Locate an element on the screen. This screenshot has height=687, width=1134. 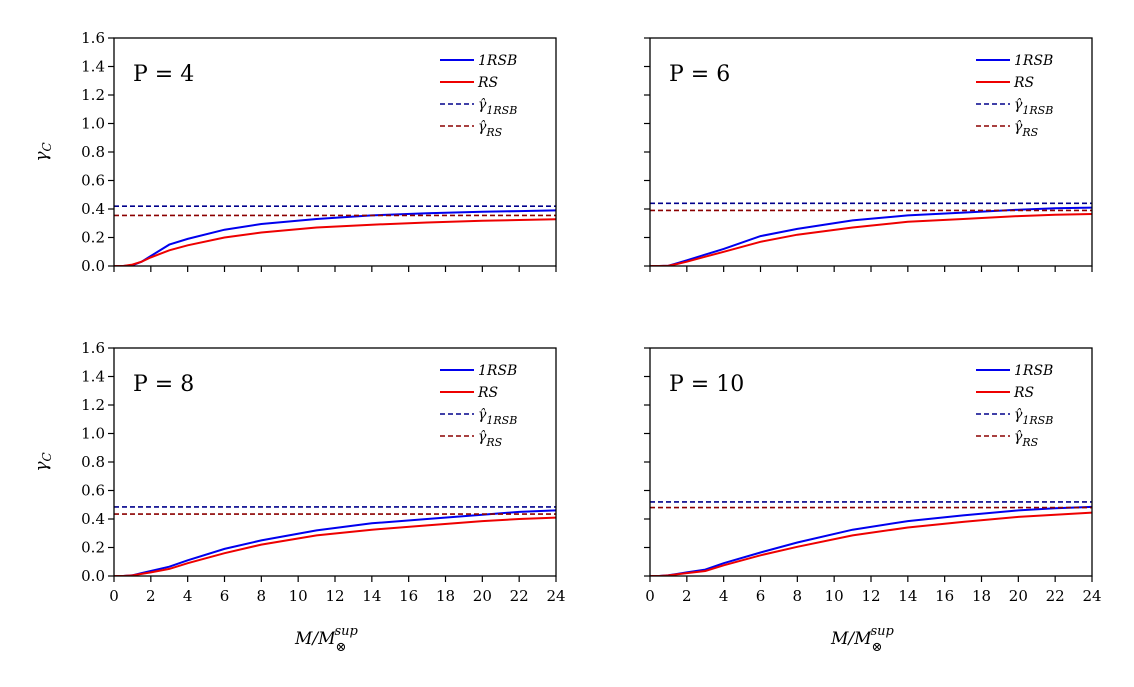
panel-label: P = 8 is located at coordinates (163, 384).